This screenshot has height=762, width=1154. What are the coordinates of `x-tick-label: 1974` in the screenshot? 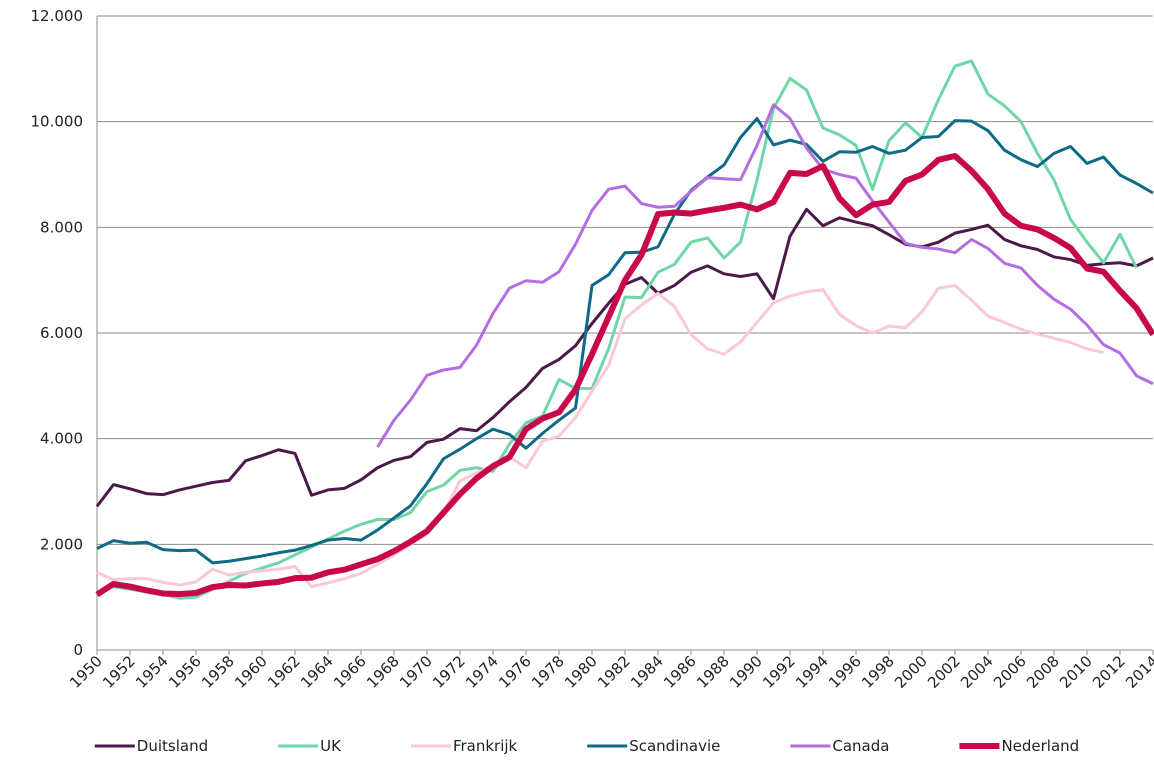 It's located at (482, 672).